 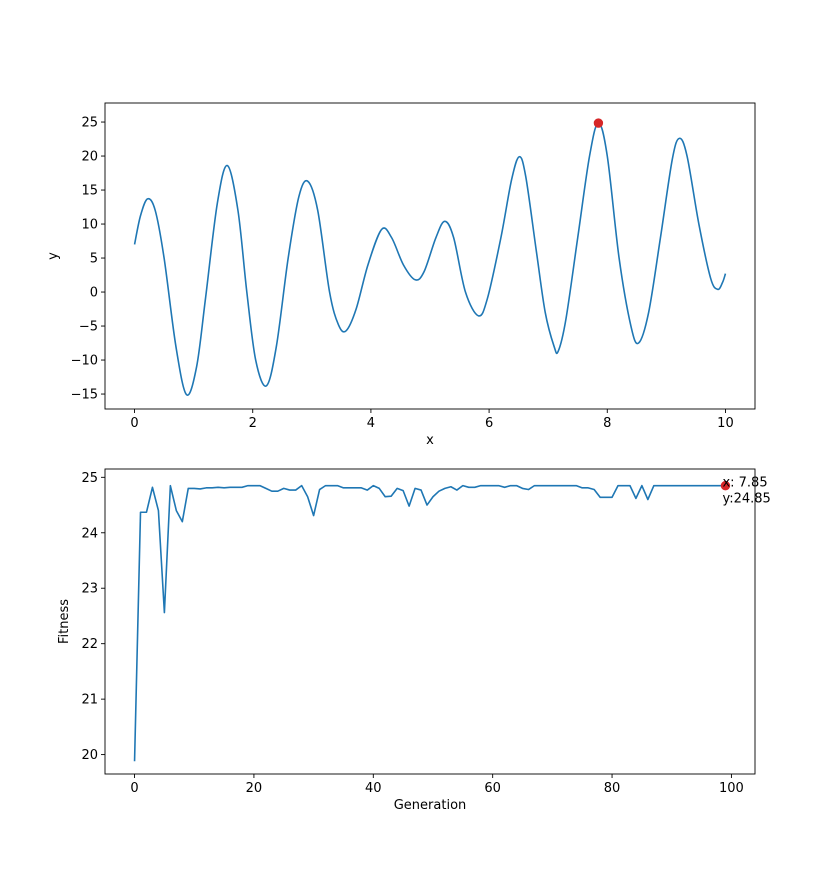 I want to click on x-tick-label: 60, so click(x=492, y=788).